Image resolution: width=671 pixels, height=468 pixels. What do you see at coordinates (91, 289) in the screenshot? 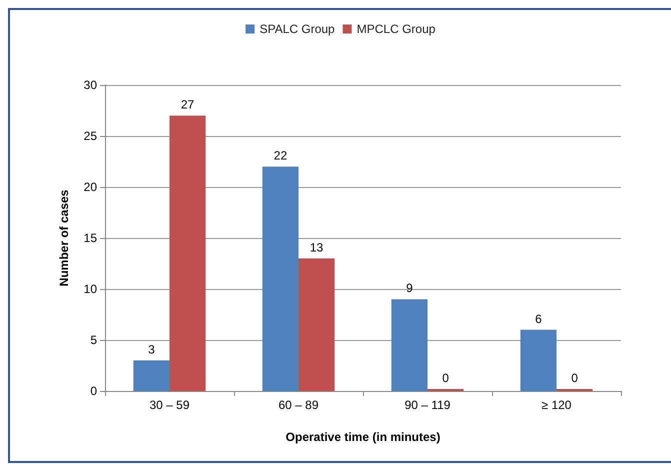
I see `y-tick-label: 10` at bounding box center [91, 289].